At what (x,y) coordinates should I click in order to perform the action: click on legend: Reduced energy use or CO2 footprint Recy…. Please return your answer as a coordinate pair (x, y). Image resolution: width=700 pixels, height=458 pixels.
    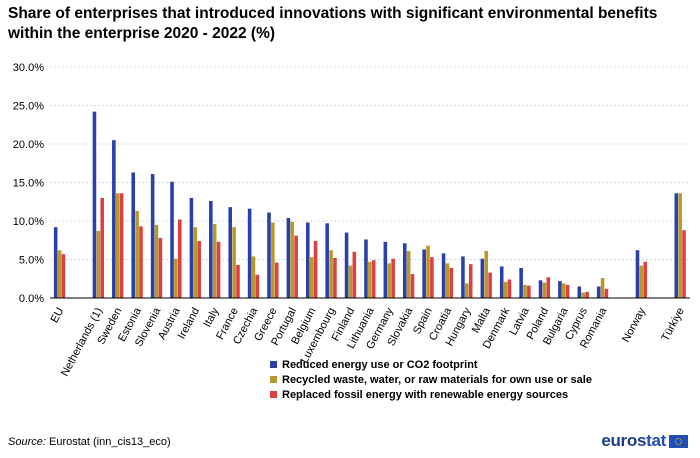
    Looking at the image, I should click on (431, 379).